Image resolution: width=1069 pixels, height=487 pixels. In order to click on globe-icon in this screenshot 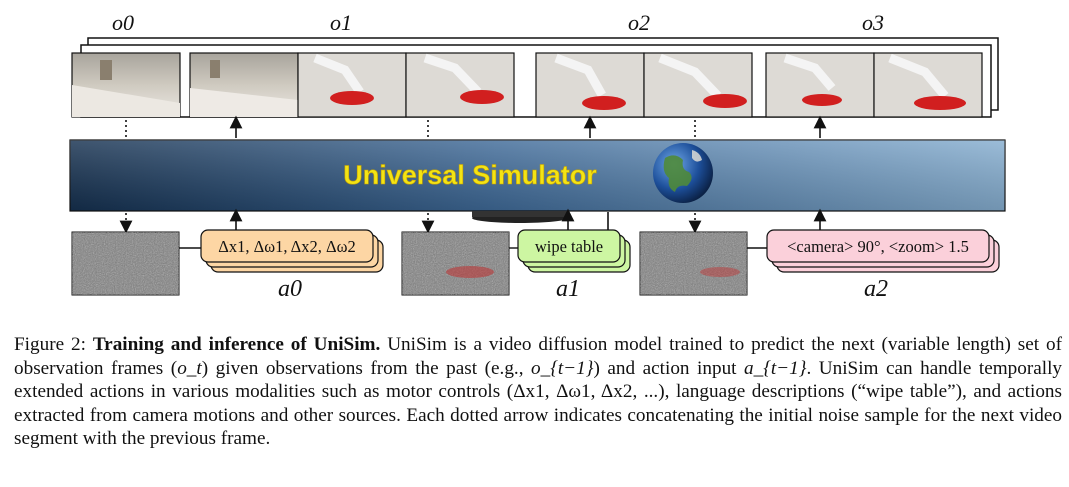, I will do `click(683, 173)`.